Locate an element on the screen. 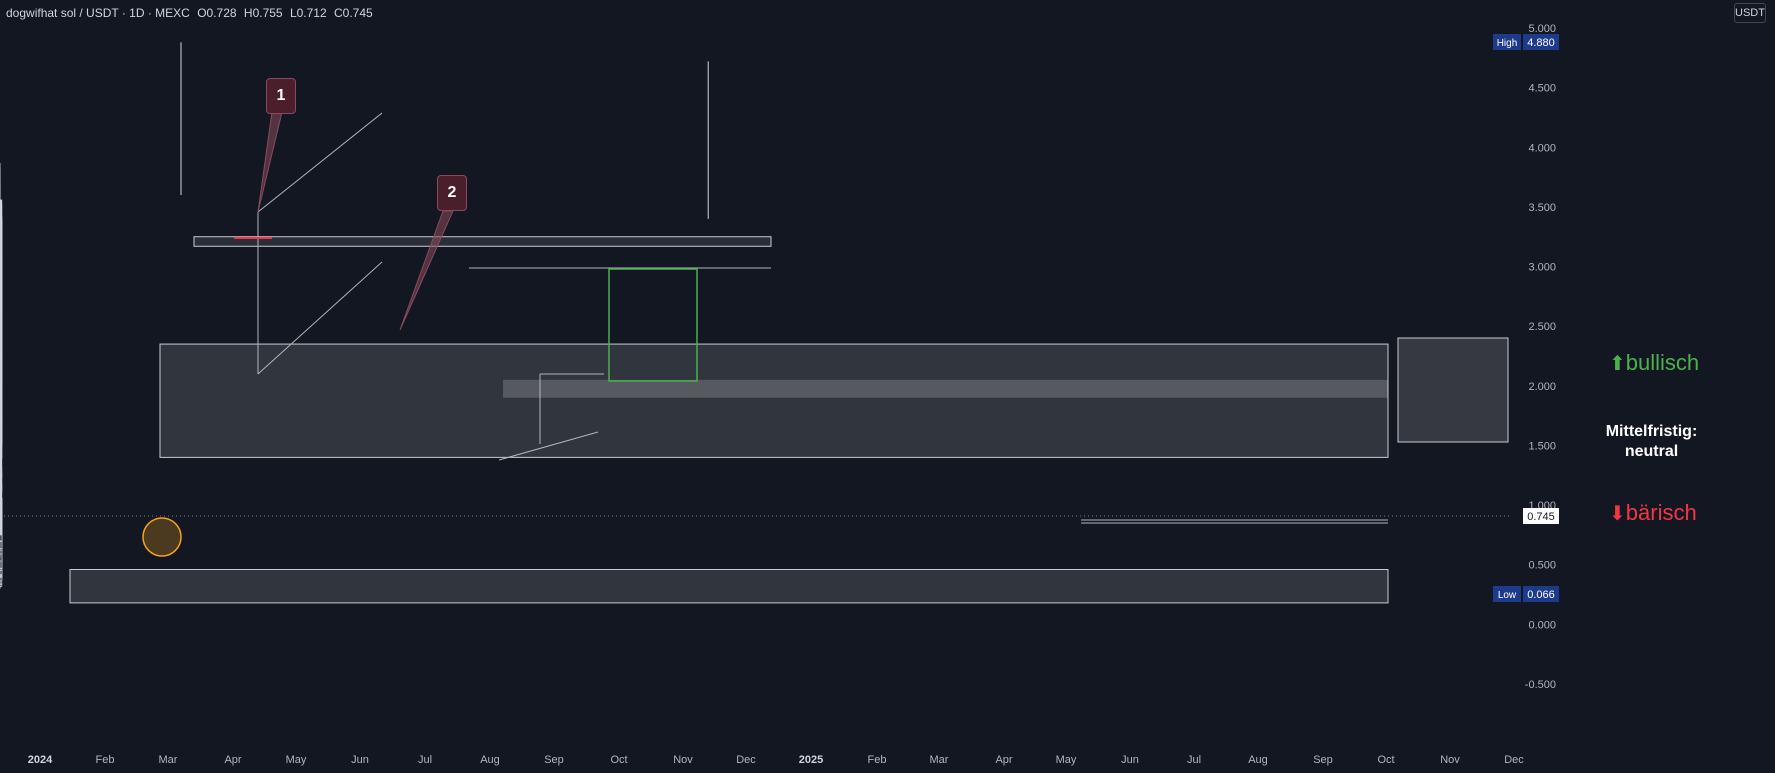 The image size is (1775, 773). high-price-tag-label-bg is located at coordinates (1507, 42).